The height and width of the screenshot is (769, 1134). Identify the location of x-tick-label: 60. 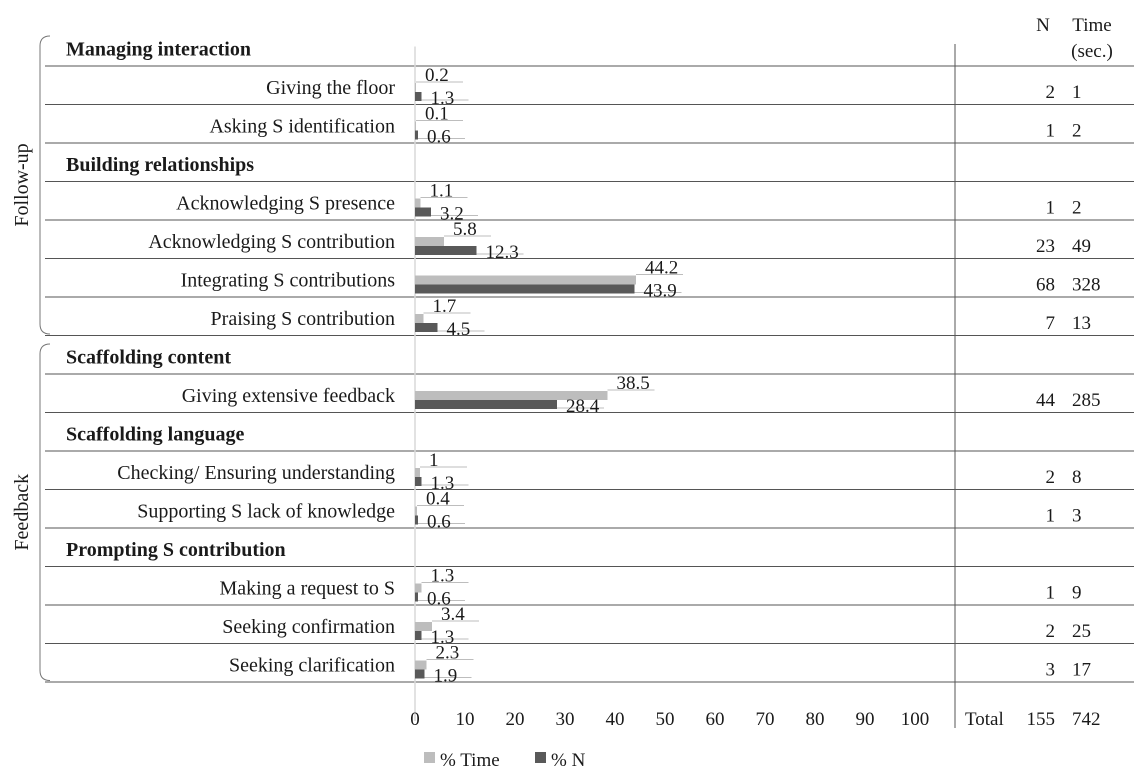
(715, 719).